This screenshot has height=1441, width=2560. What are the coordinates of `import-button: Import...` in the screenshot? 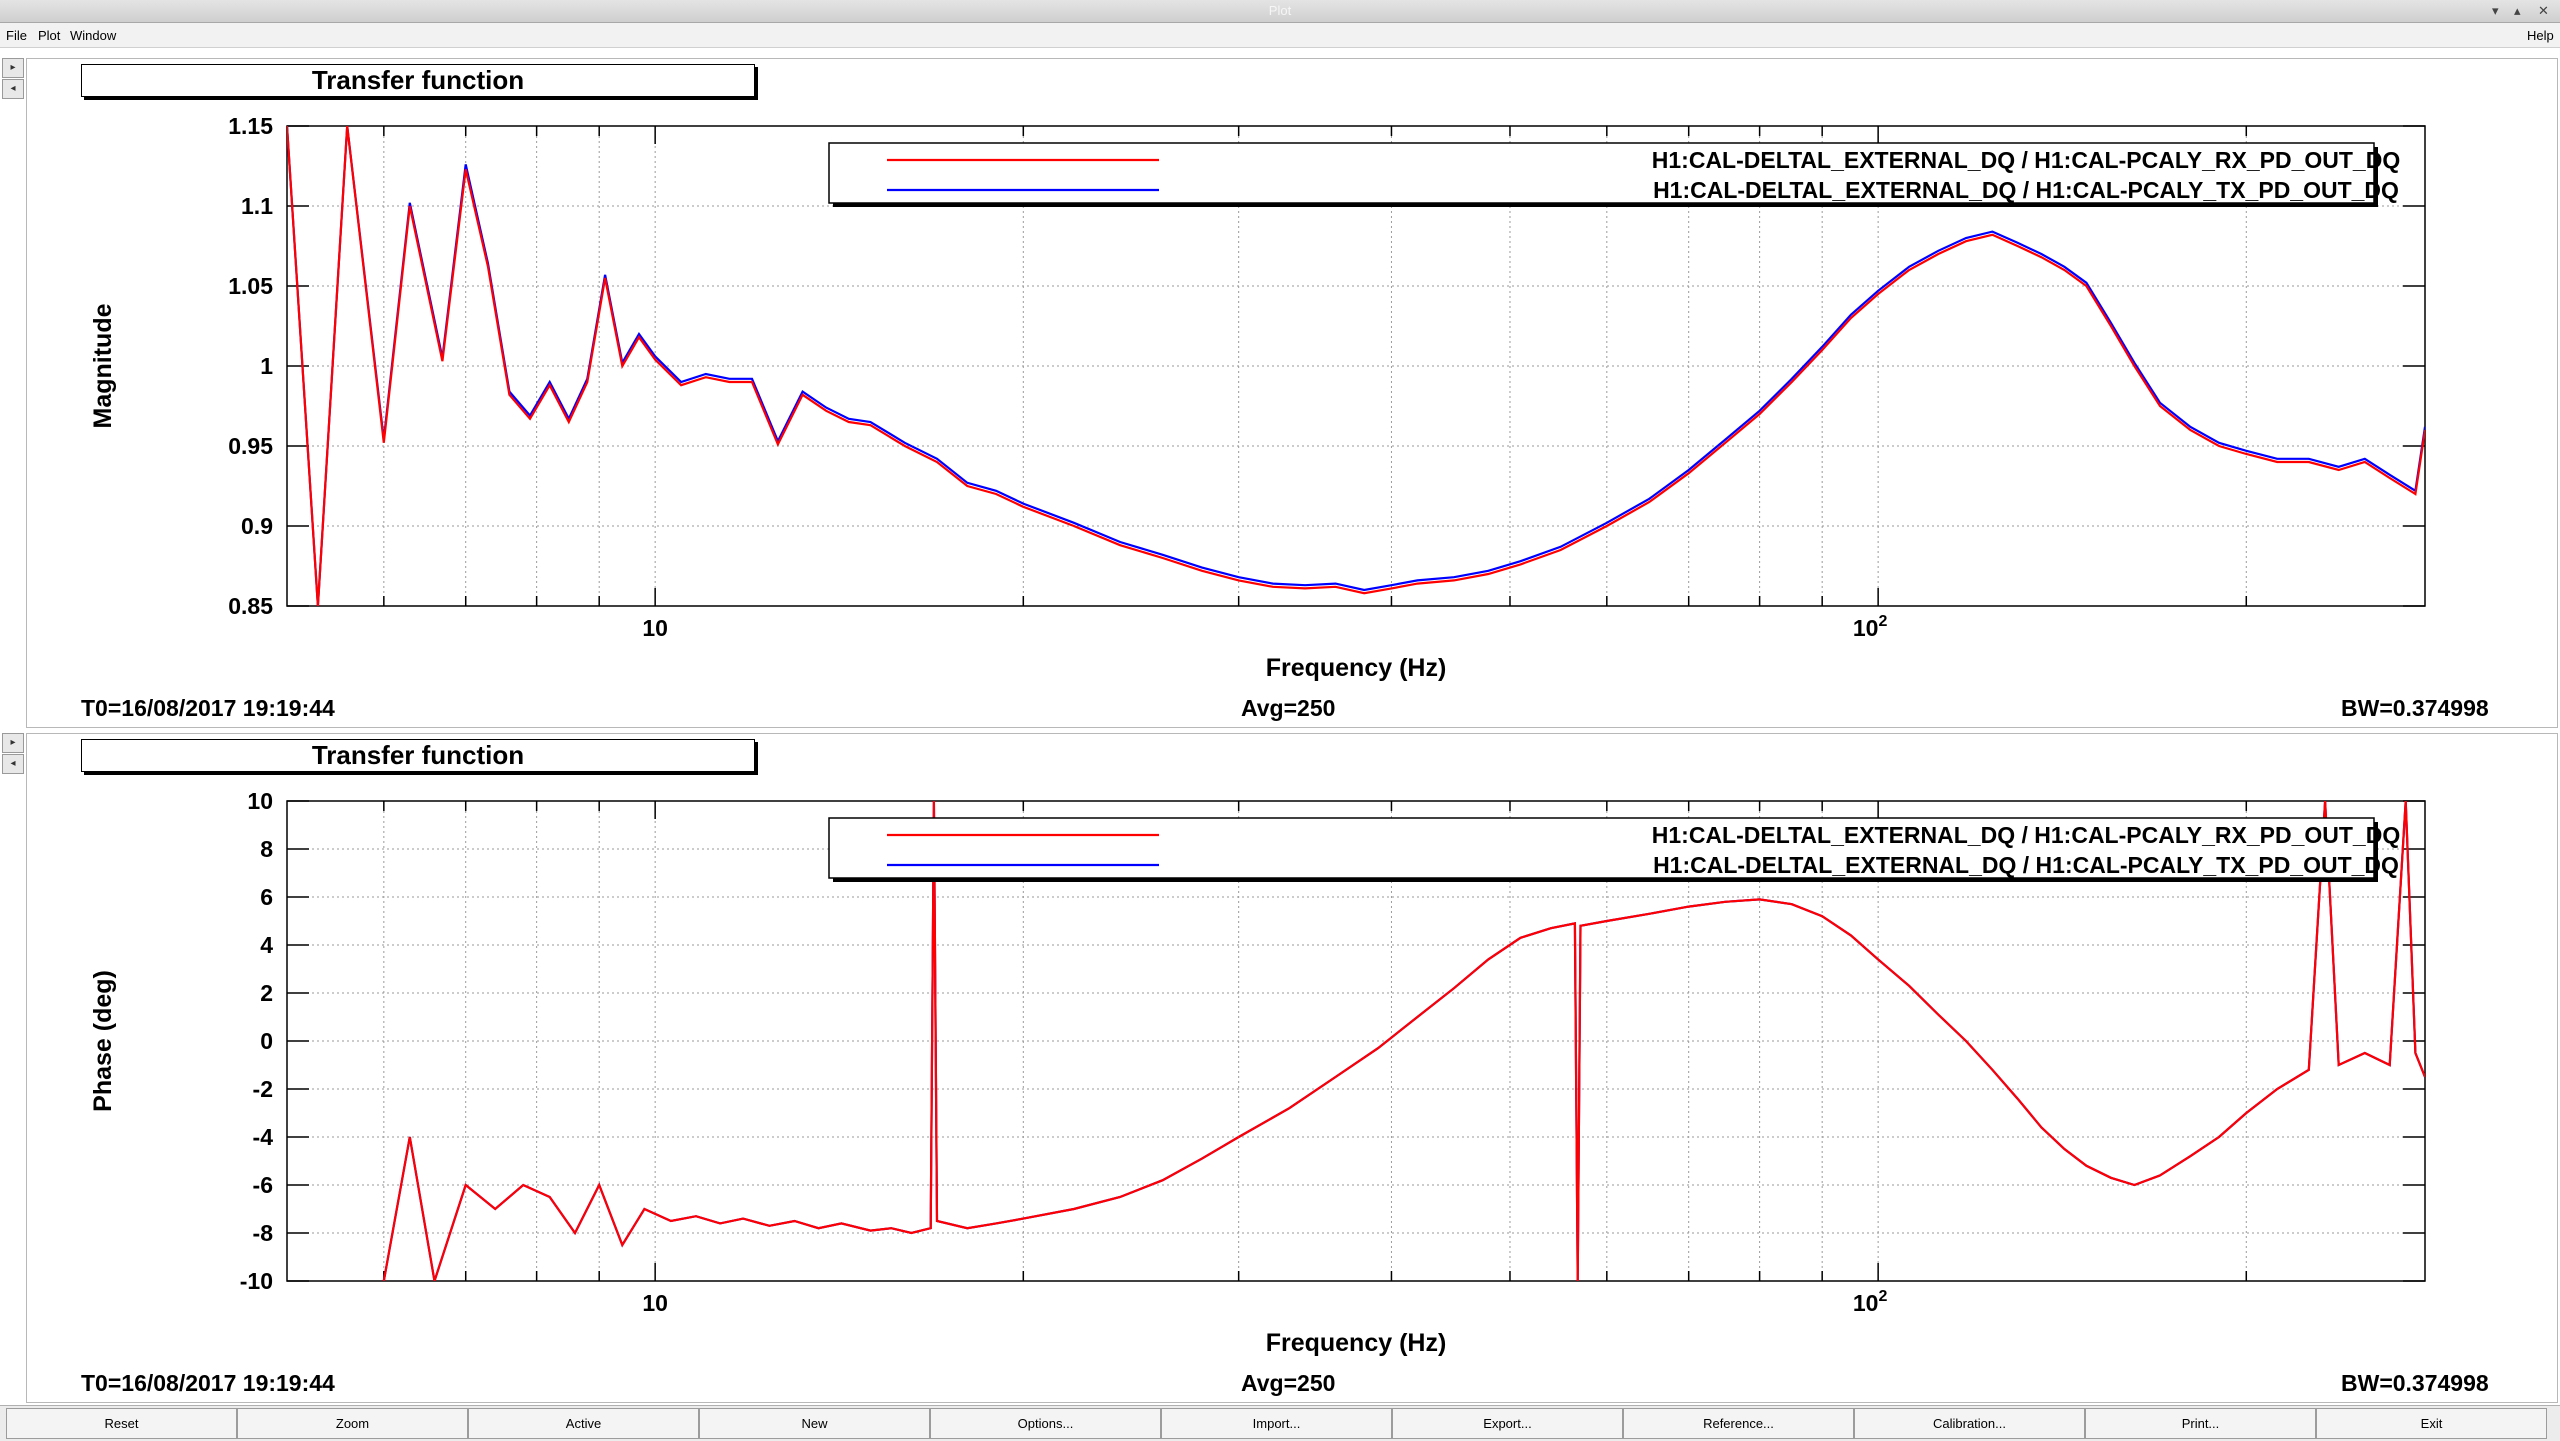 It's located at (1276, 1423).